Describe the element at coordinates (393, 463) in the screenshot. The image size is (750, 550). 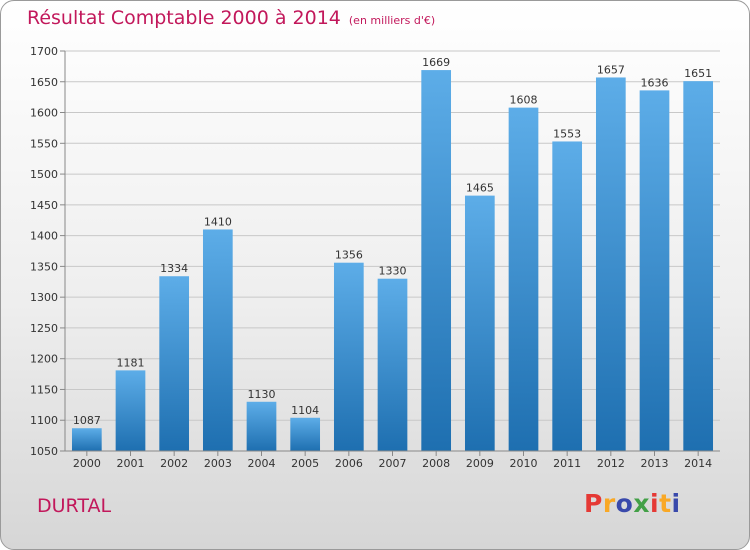
I see `x-tick-label: 2007` at that location.